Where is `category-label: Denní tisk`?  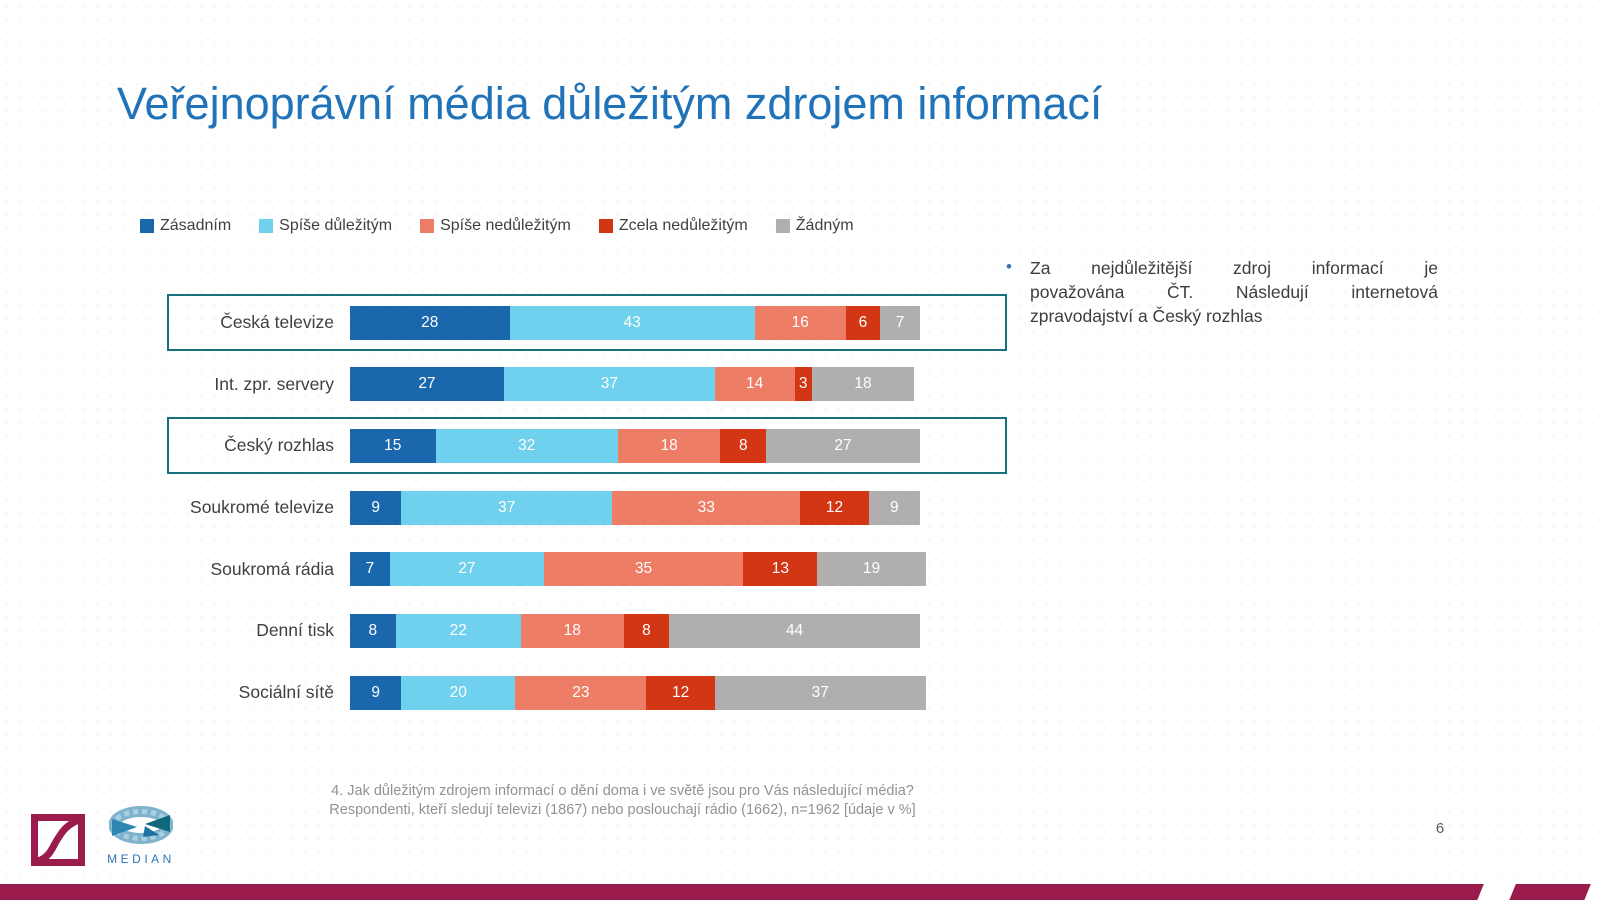 category-label: Denní tisk is located at coordinates (295, 630).